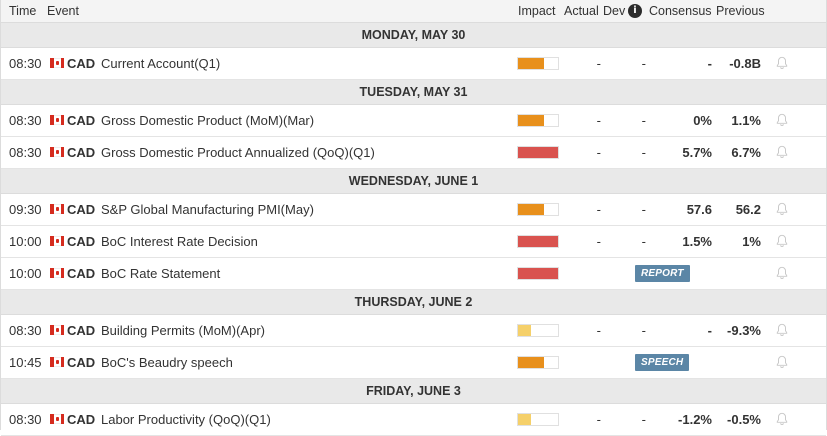  I want to click on event-time: 09:30, so click(25, 209).